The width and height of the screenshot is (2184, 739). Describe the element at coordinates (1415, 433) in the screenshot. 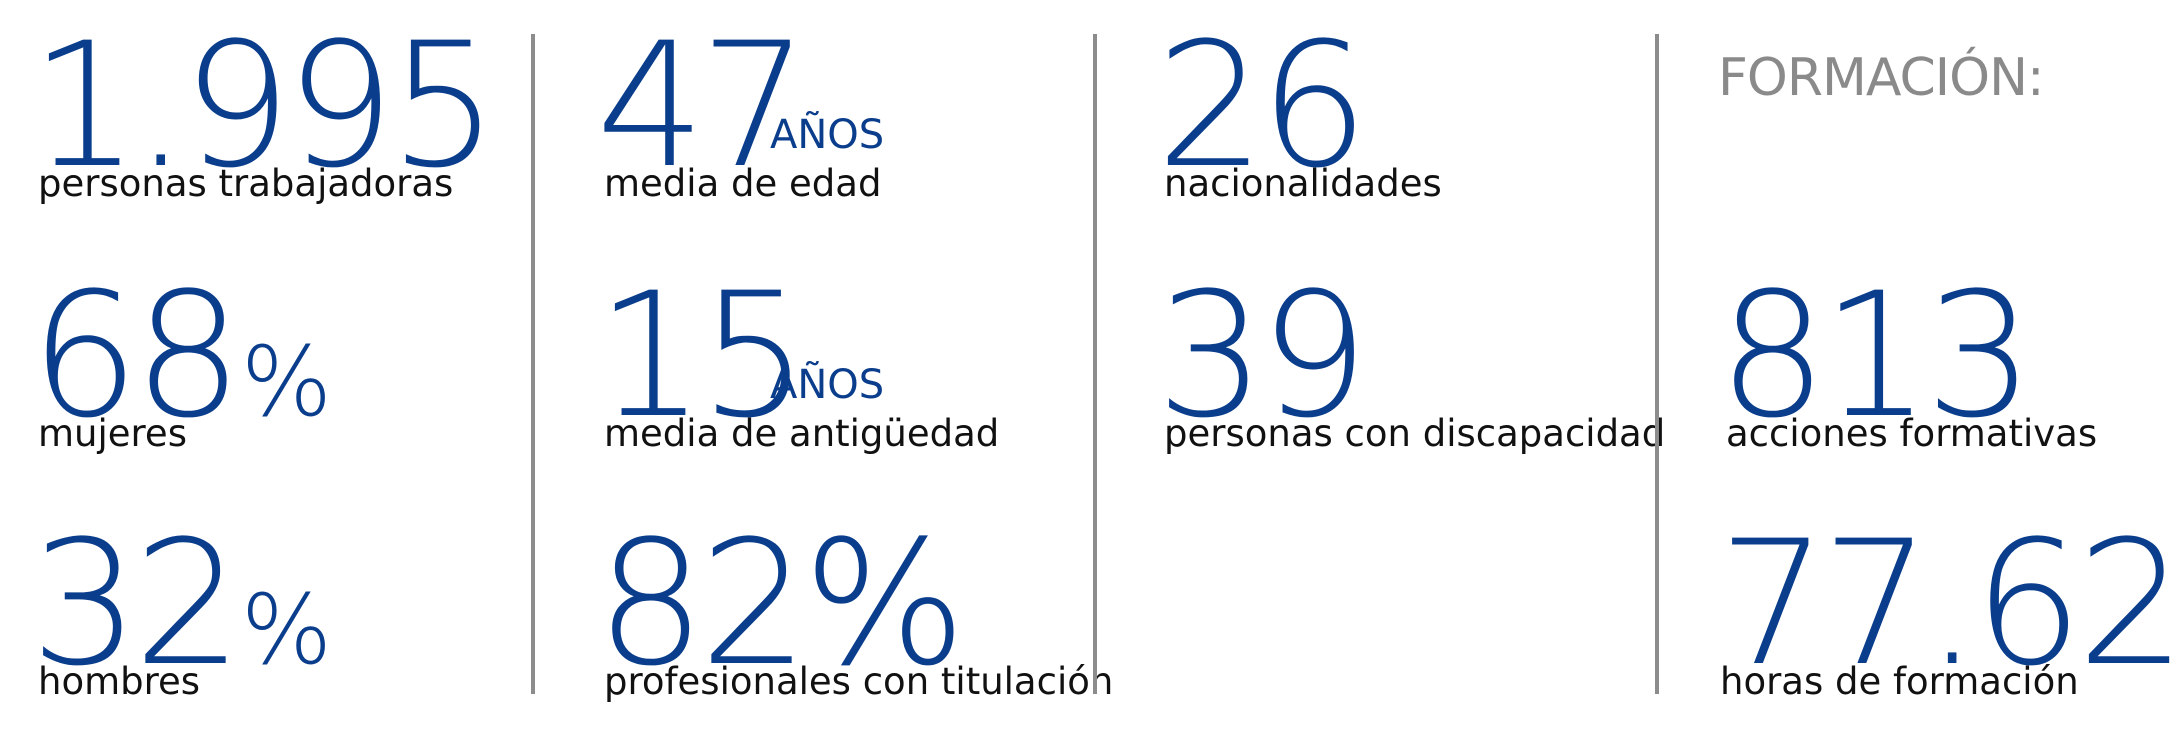

I see `stat-label: personas con discapacidad` at that location.